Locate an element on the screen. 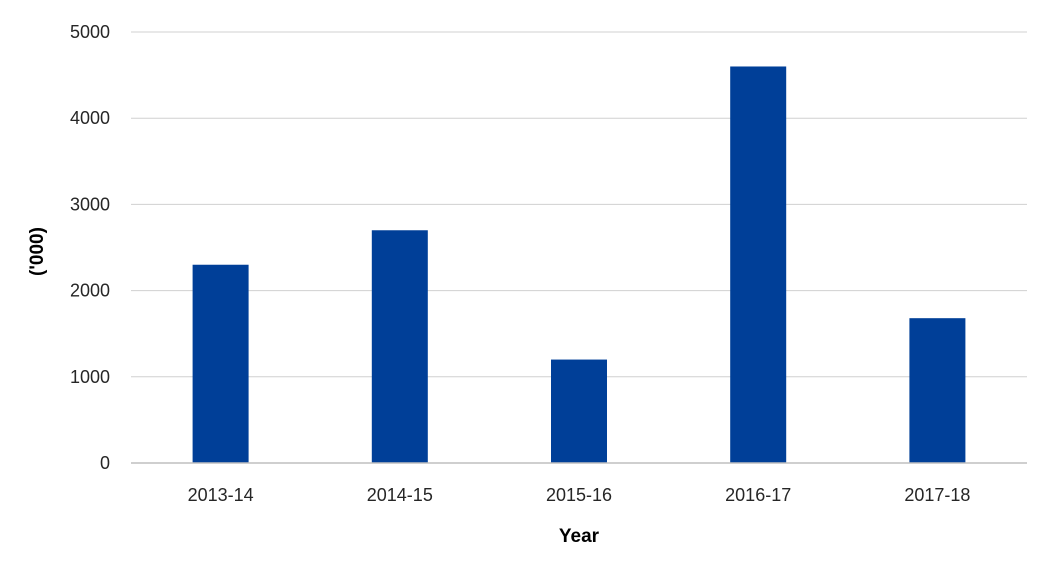 This screenshot has height=561, width=1057. y-tick-label: 3000 is located at coordinates (90, 204).